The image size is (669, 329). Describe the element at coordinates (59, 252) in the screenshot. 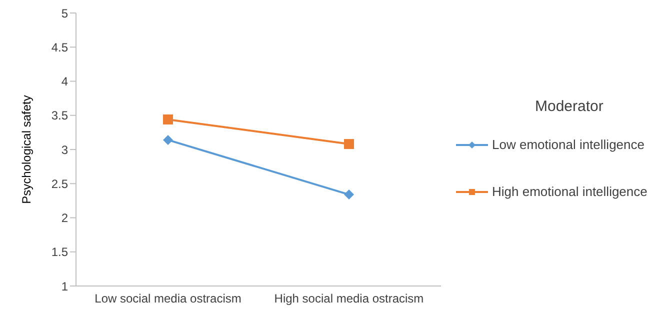

I see `y-tick-label: 1.5` at that location.